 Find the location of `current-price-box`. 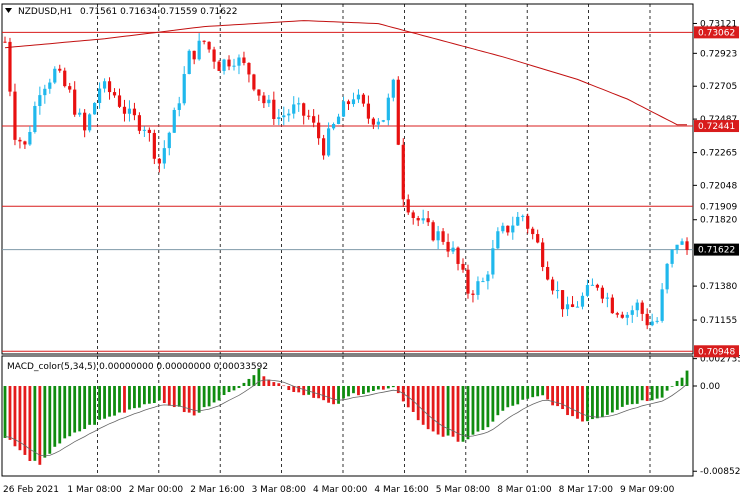

current-price-box is located at coordinates (716, 249).